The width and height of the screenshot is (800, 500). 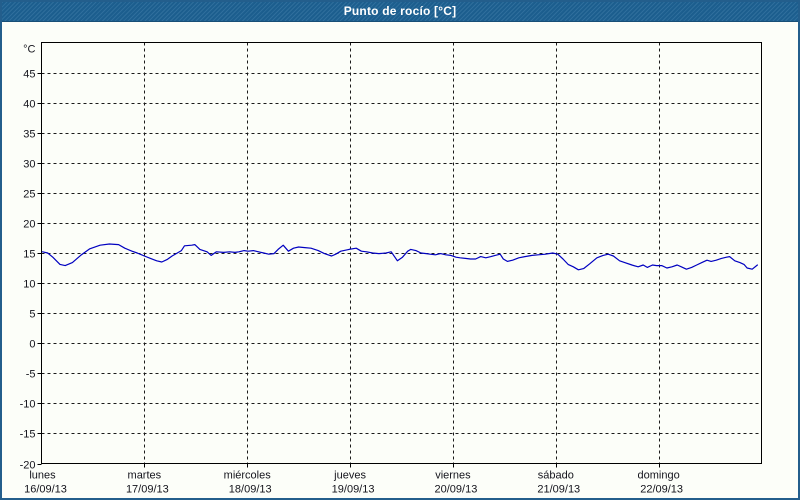 What do you see at coordinates (29, 105) in the screenshot?
I see `y-tick-label: 40` at bounding box center [29, 105].